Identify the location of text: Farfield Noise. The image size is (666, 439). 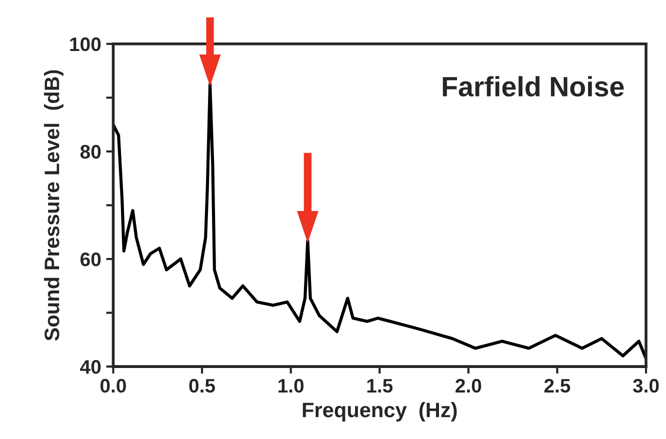
(533, 86).